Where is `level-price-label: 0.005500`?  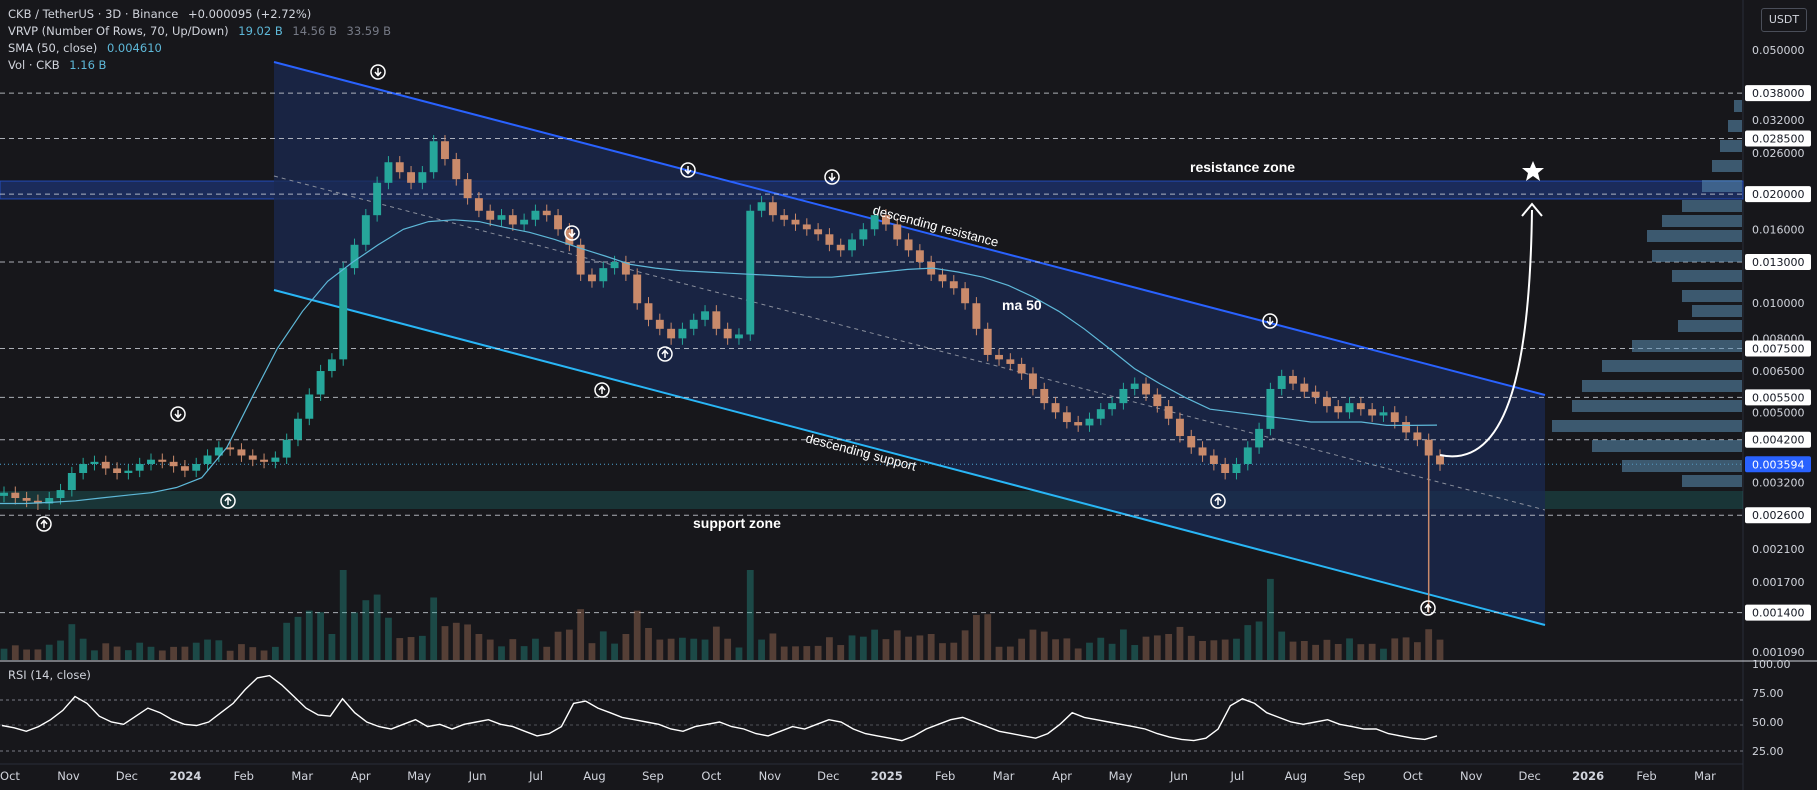
level-price-label: 0.005500 is located at coordinates (1778, 397).